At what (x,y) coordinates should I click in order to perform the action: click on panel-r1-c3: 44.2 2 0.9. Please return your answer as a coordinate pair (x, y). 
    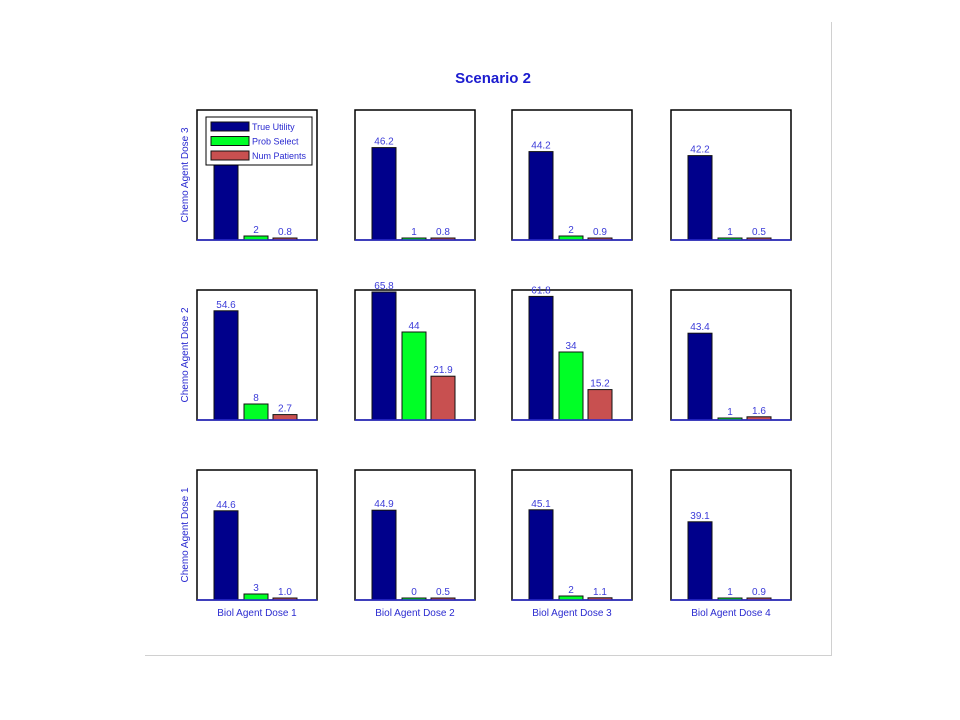
    Looking at the image, I should click on (572, 175).